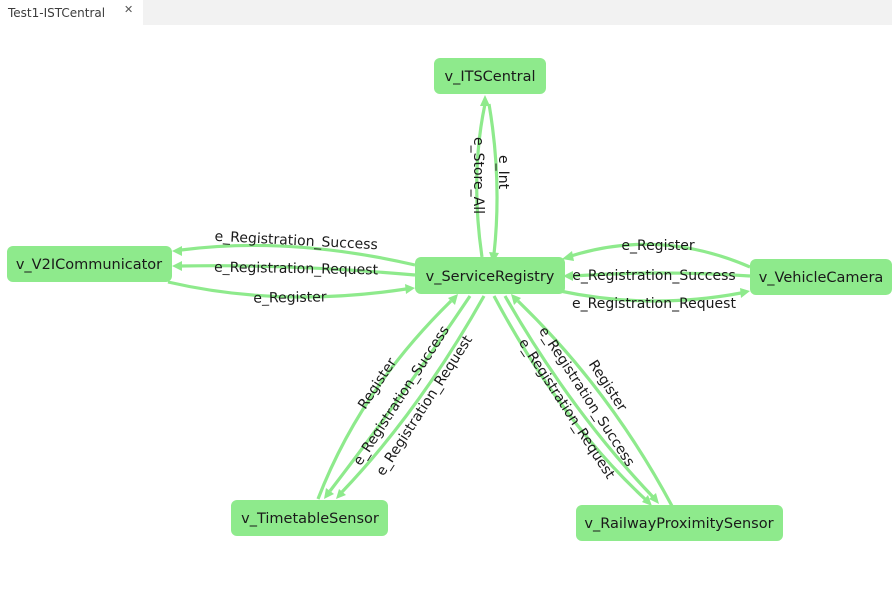 This screenshot has height=598, width=892. I want to click on edge-timetable-register, so click(387, 397).